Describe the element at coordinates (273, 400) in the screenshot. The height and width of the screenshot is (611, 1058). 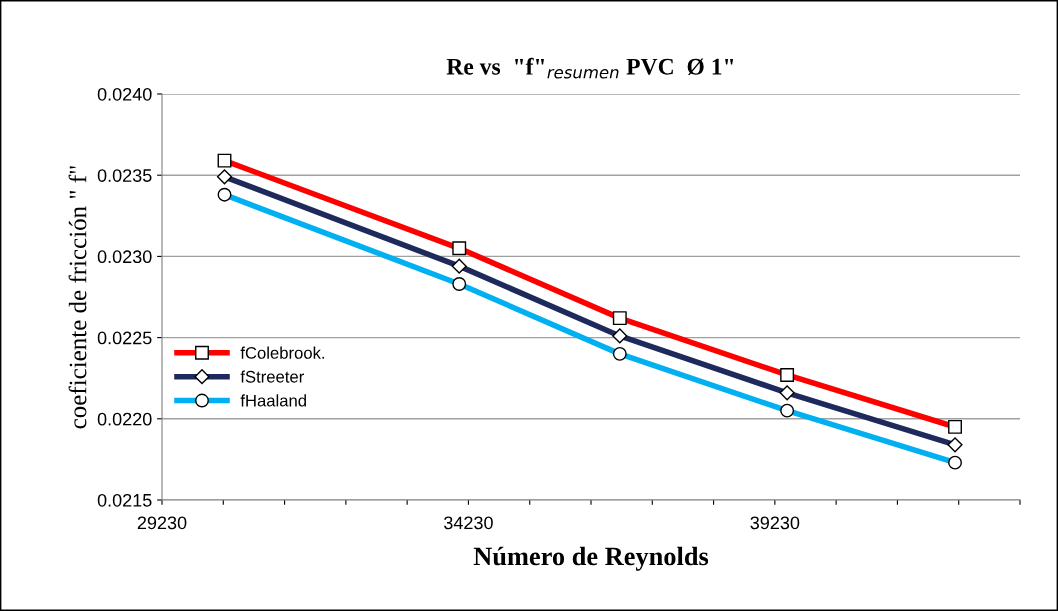
I see `legend-label: fHaaland` at that location.